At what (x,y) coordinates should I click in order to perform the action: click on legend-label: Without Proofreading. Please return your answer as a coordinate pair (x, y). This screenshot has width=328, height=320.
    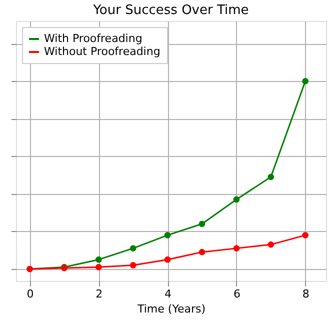
    Looking at the image, I should click on (102, 51).